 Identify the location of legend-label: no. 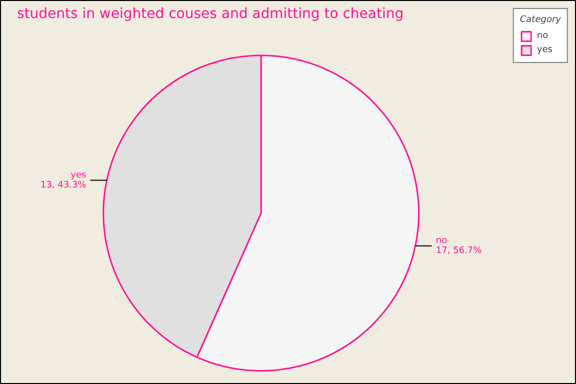
(543, 36).